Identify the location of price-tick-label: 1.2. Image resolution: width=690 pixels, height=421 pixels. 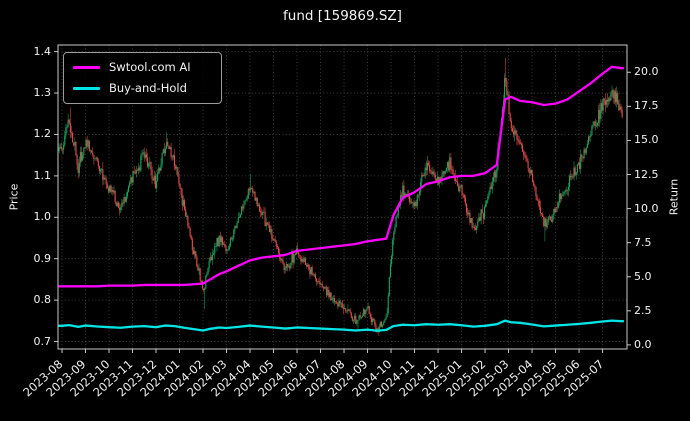
(42, 134).